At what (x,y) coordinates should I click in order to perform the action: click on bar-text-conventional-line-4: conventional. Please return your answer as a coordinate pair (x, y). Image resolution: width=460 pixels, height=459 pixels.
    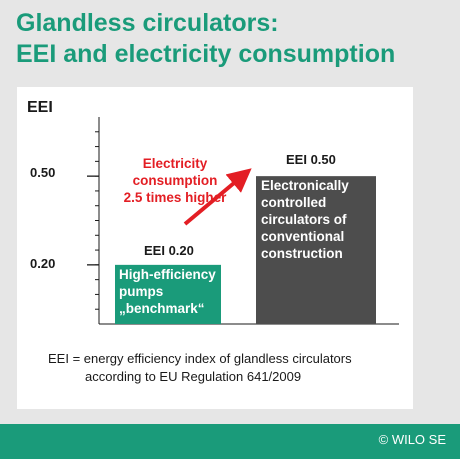
    Looking at the image, I should click on (303, 236).